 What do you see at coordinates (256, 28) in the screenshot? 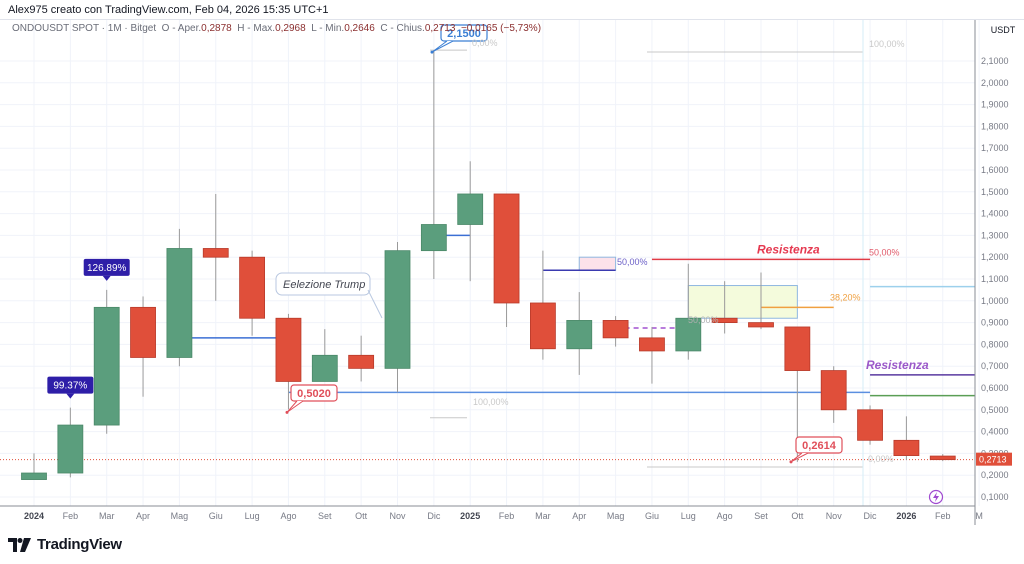
I see `high-label: H - Max.` at bounding box center [256, 28].